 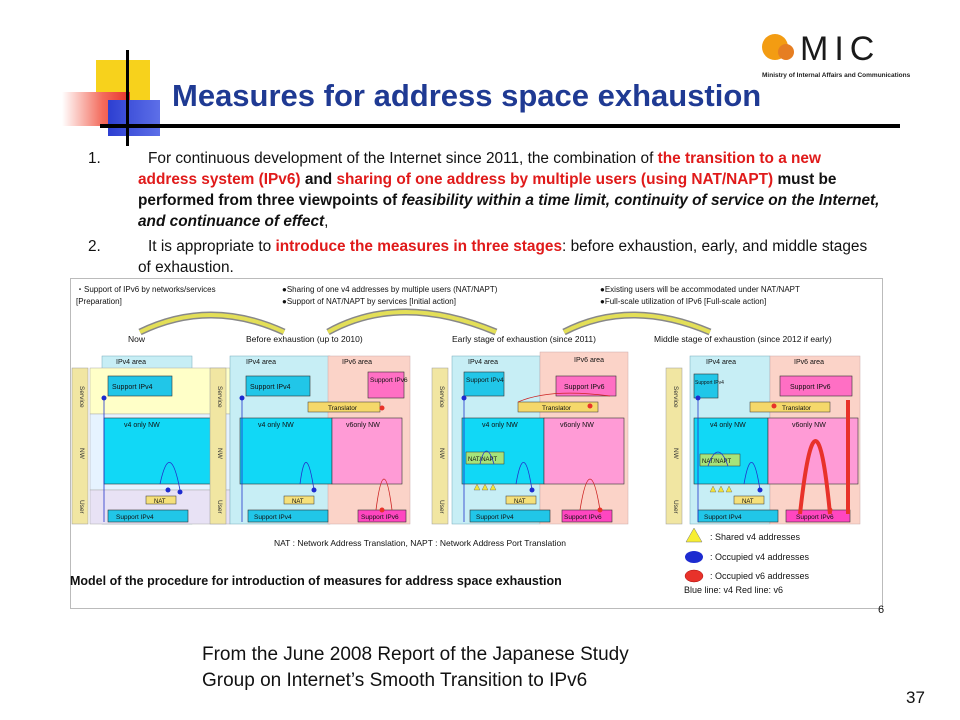 I want to click on nat-box: NAT, so click(x=160, y=502).